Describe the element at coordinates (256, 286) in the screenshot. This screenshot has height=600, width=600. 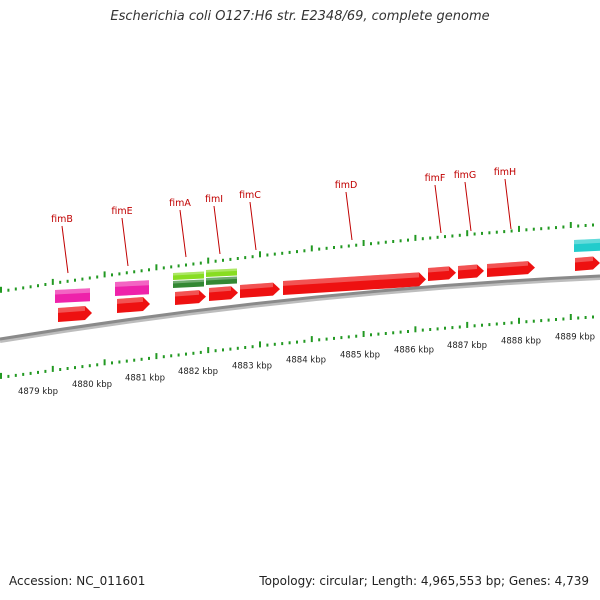
I see `gene-arrow-fimC-highlight` at that location.